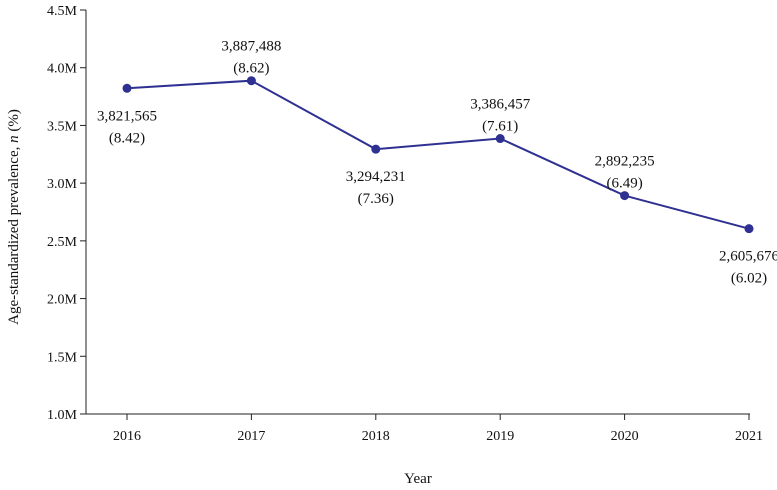 This screenshot has width=777, height=490. I want to click on x-tick-label: 2018, so click(376, 436).